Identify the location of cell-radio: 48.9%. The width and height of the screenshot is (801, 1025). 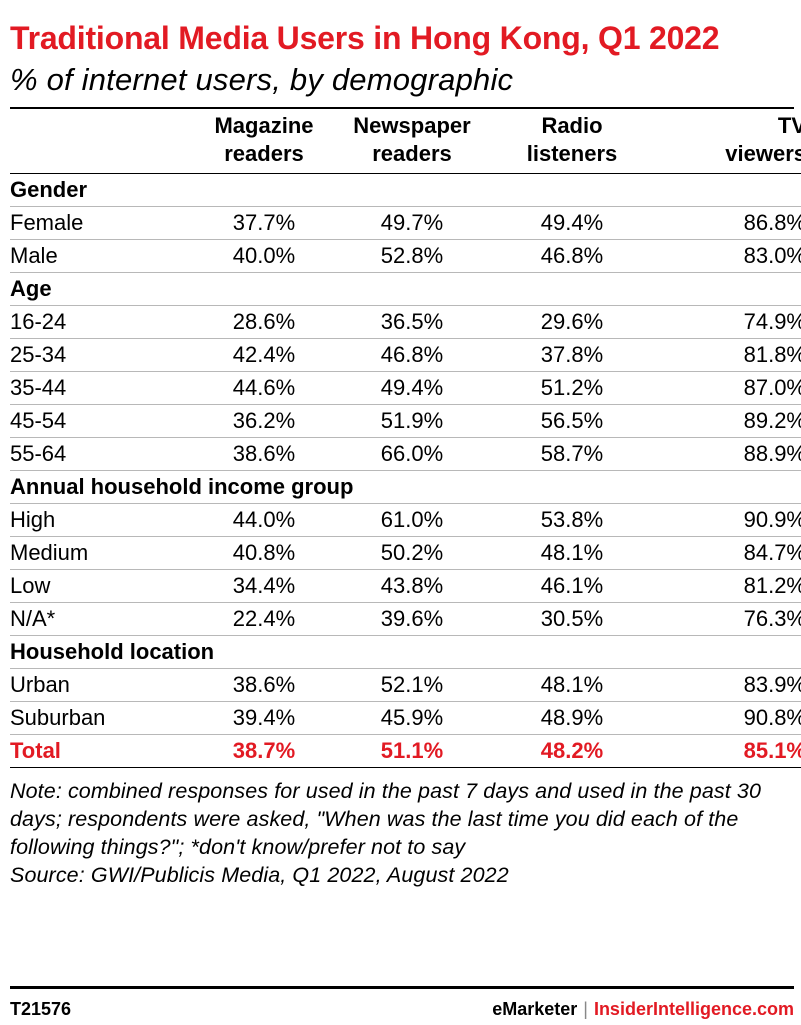
(572, 717).